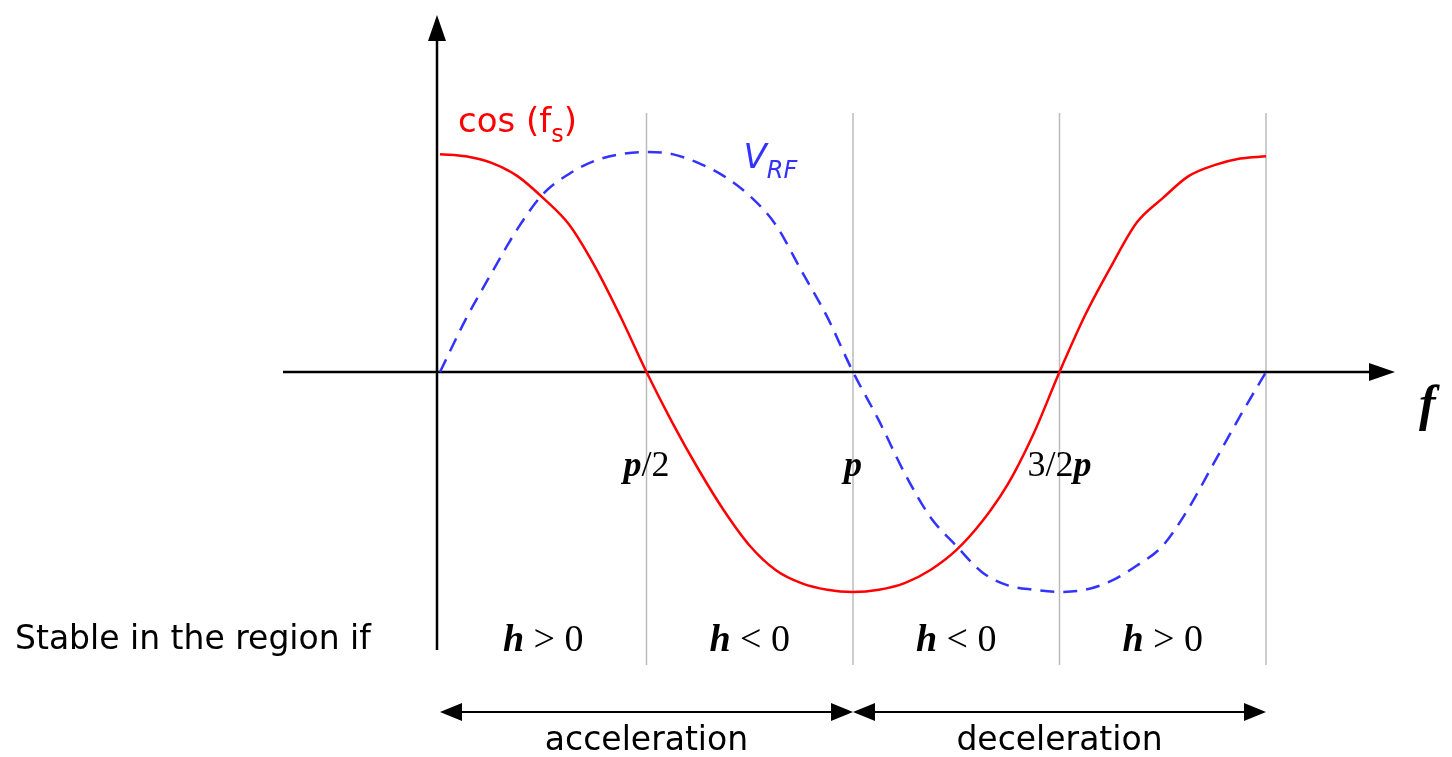 This screenshot has height=757, width=1452. Describe the element at coordinates (645, 463) in the screenshot. I see `x-tick-label: p/2` at that location.